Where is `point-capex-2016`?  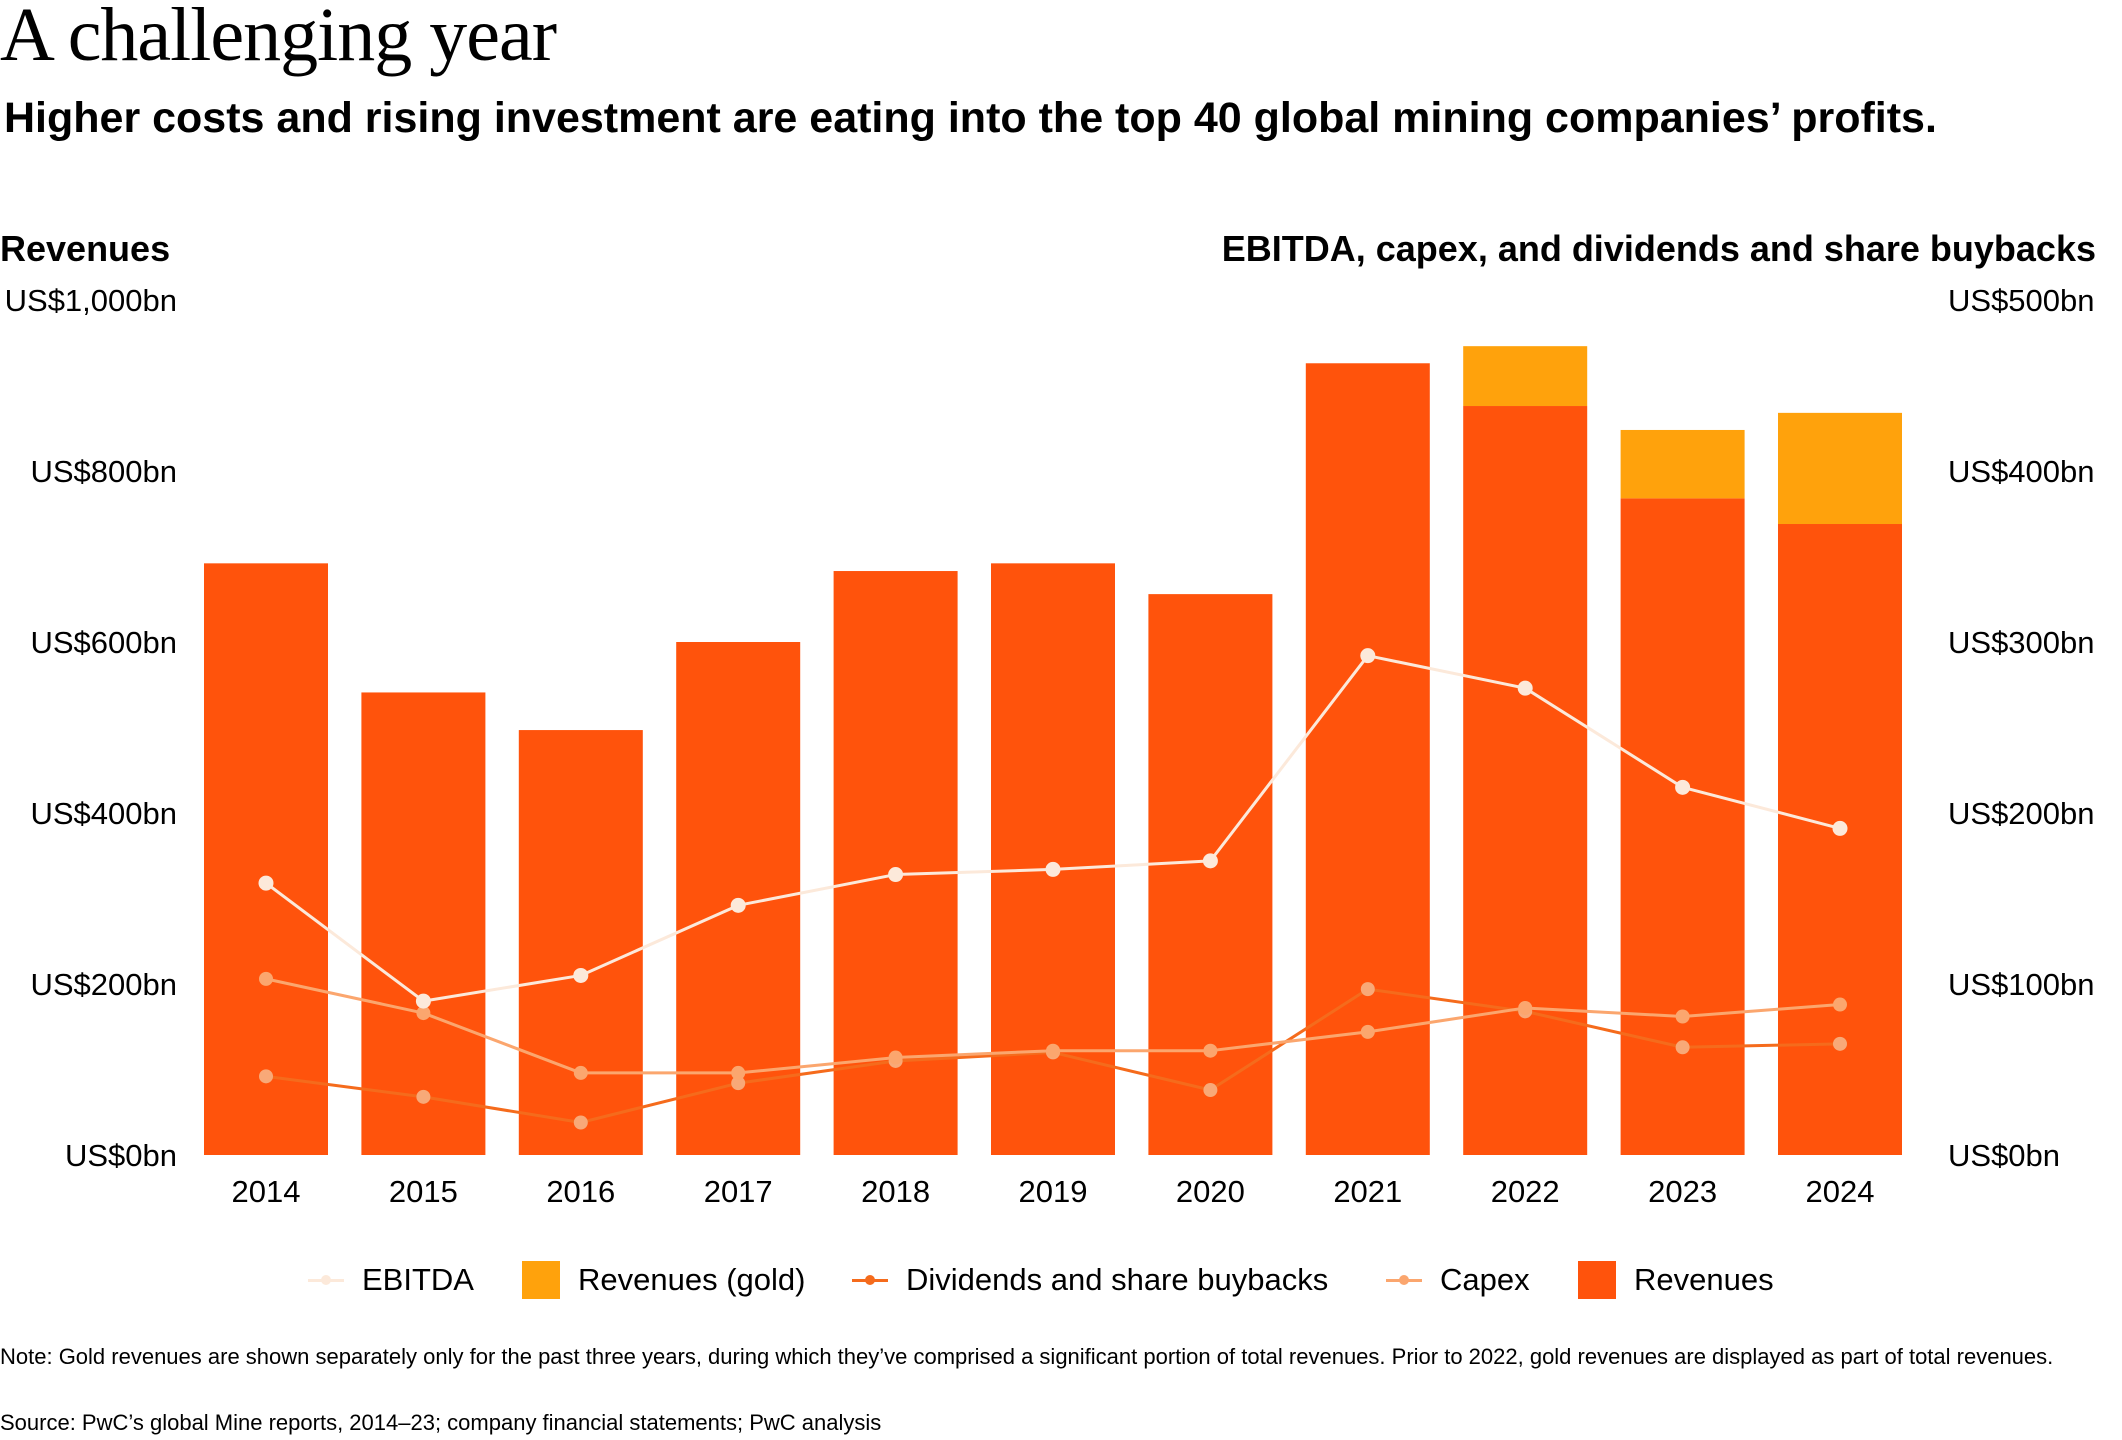
point-capex-2016 is located at coordinates (580, 1072).